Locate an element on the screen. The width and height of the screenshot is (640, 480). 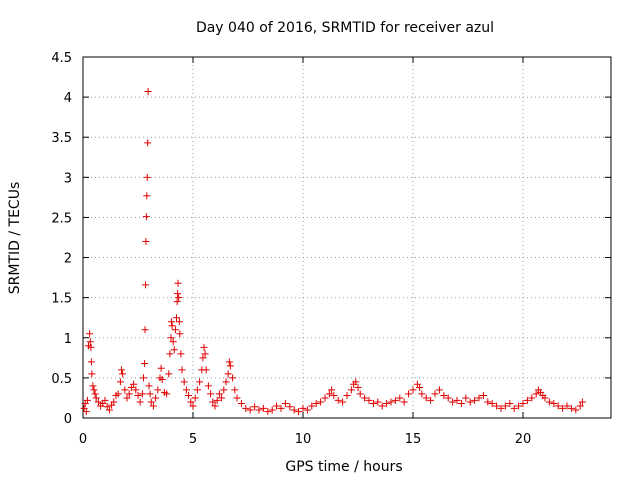
x-axis-label: GPS time / hours is located at coordinates (343, 467).